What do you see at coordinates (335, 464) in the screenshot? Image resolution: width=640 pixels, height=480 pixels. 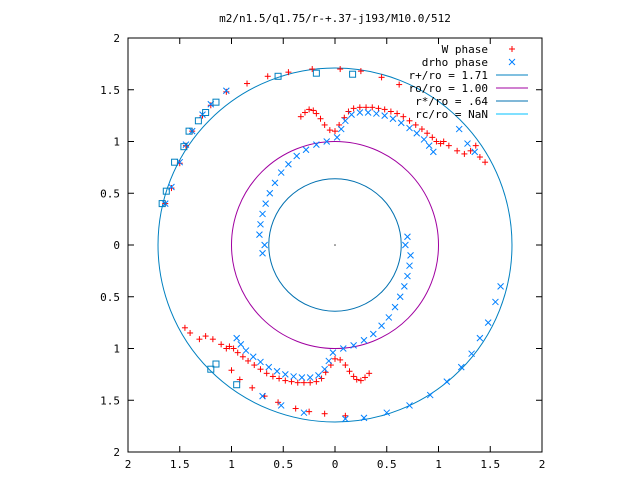 I see `x-tick-label: 0` at bounding box center [335, 464].